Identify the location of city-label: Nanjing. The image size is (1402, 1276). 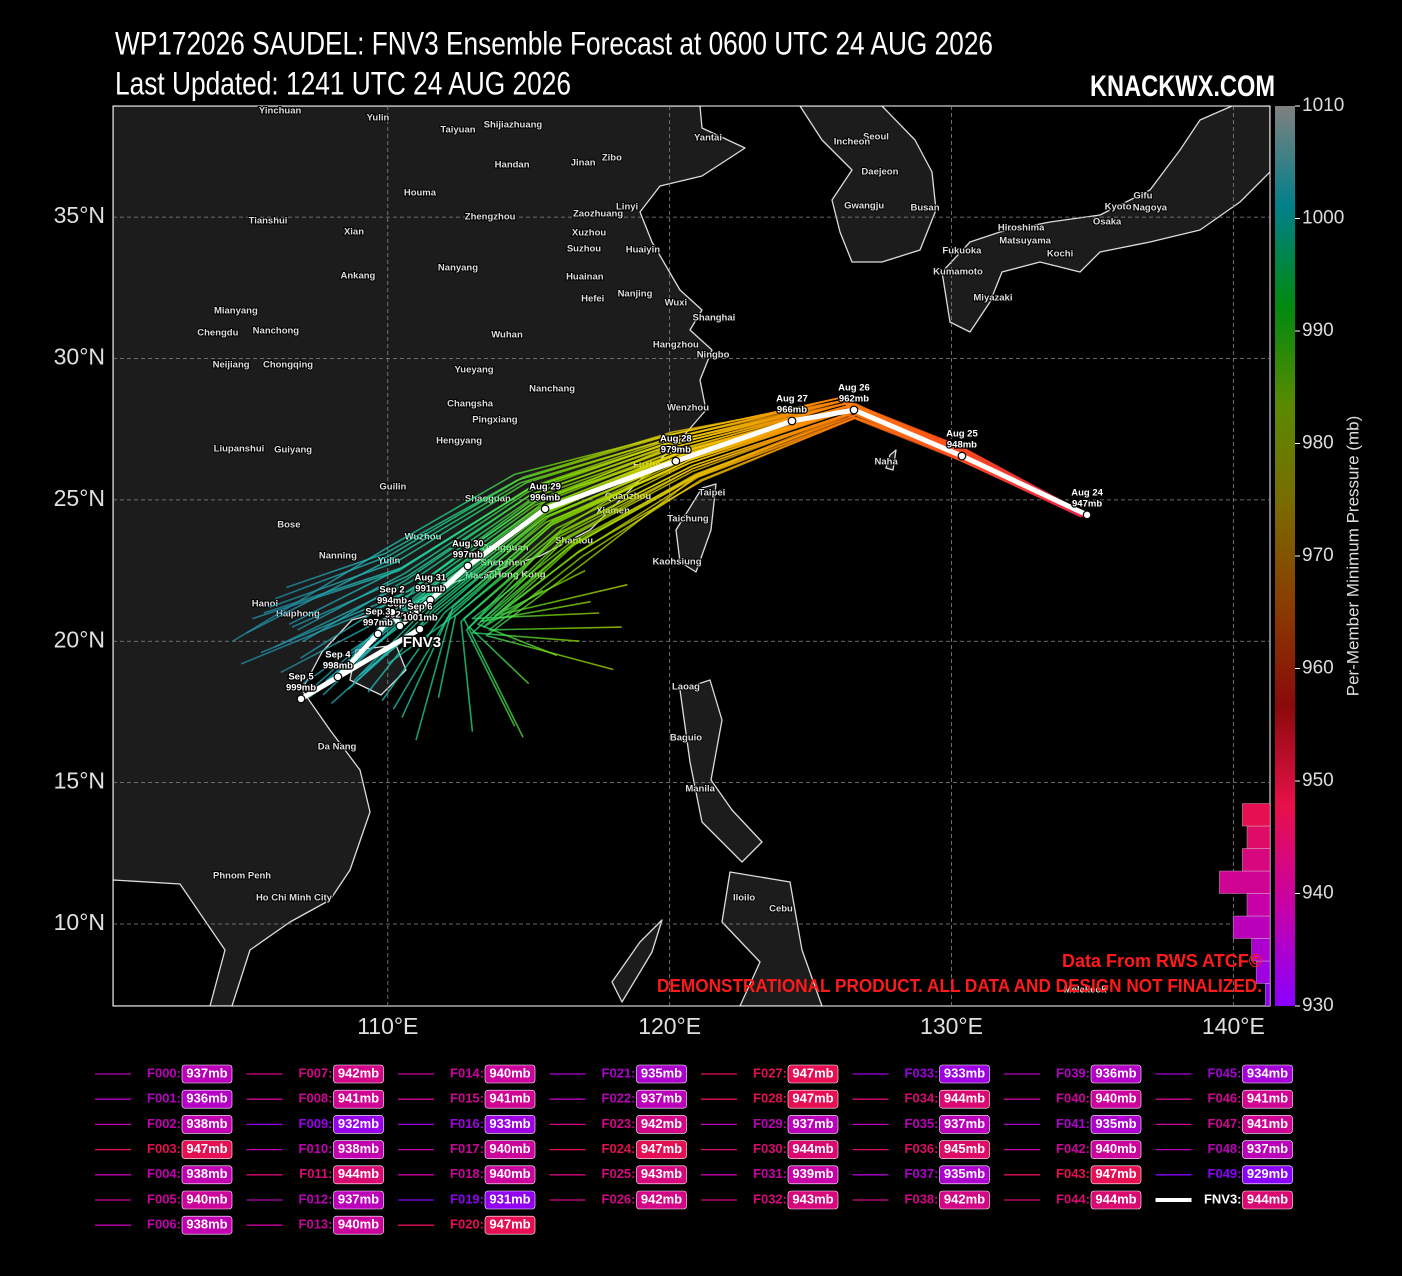
(635, 294).